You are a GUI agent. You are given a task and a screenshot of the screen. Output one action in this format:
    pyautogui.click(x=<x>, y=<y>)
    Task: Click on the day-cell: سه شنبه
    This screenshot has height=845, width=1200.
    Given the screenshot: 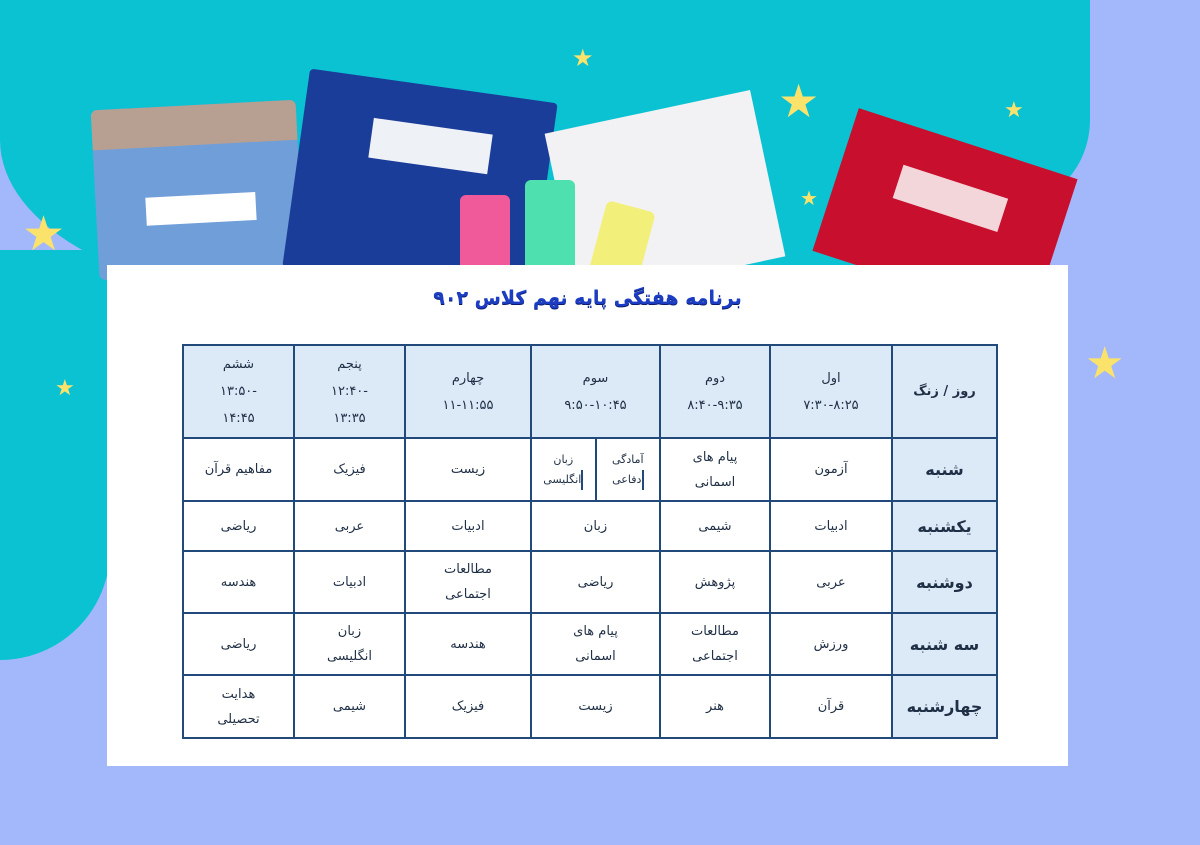 What is the action you would take?
    pyautogui.click(x=944, y=644)
    